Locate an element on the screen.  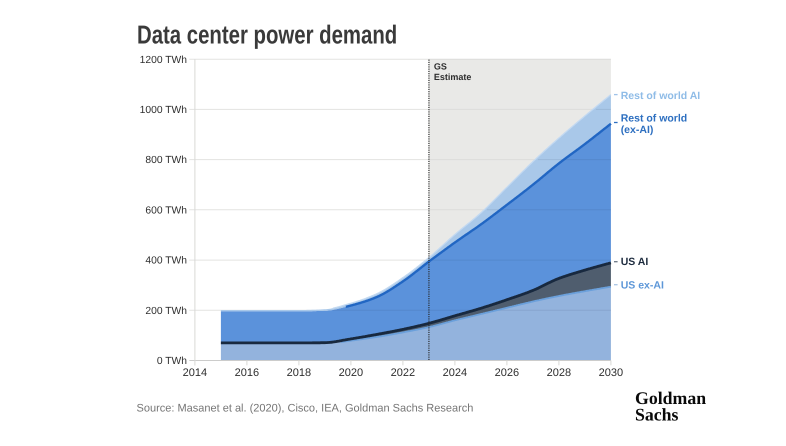
svg-text: 2028 is located at coordinates (559, 373).